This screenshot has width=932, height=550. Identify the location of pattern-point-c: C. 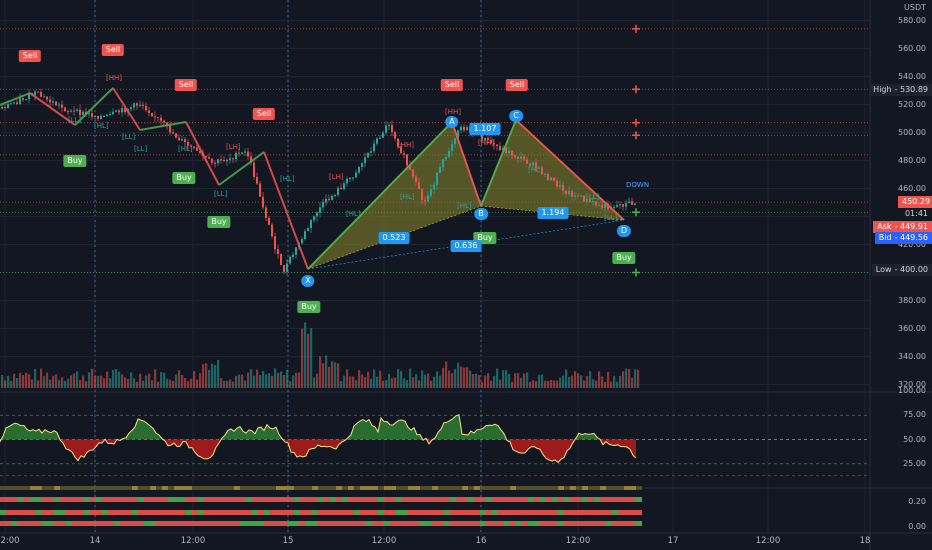
(516, 116).